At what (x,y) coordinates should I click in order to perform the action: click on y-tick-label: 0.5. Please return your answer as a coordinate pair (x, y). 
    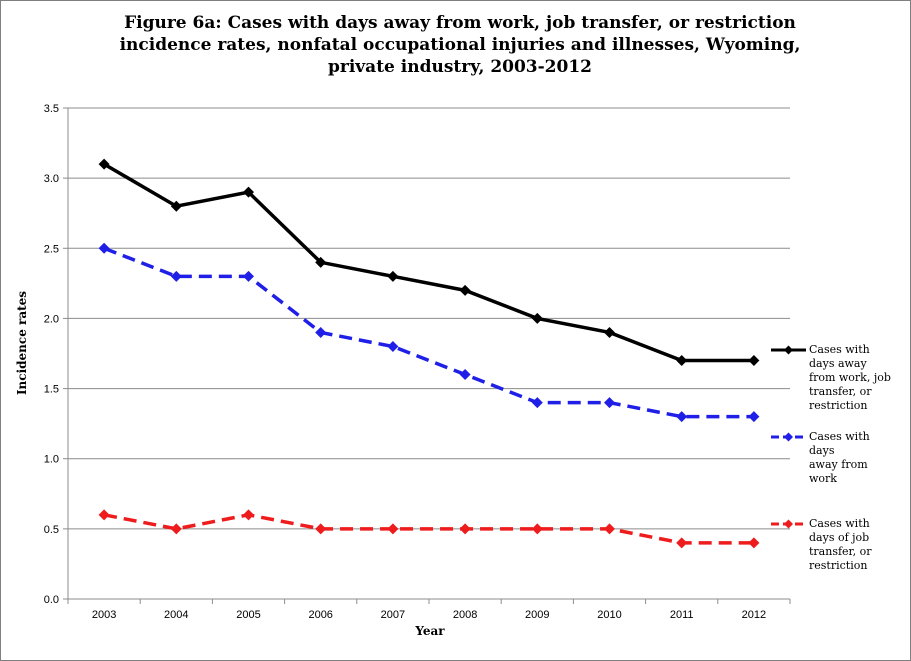
    Looking at the image, I should click on (51, 530).